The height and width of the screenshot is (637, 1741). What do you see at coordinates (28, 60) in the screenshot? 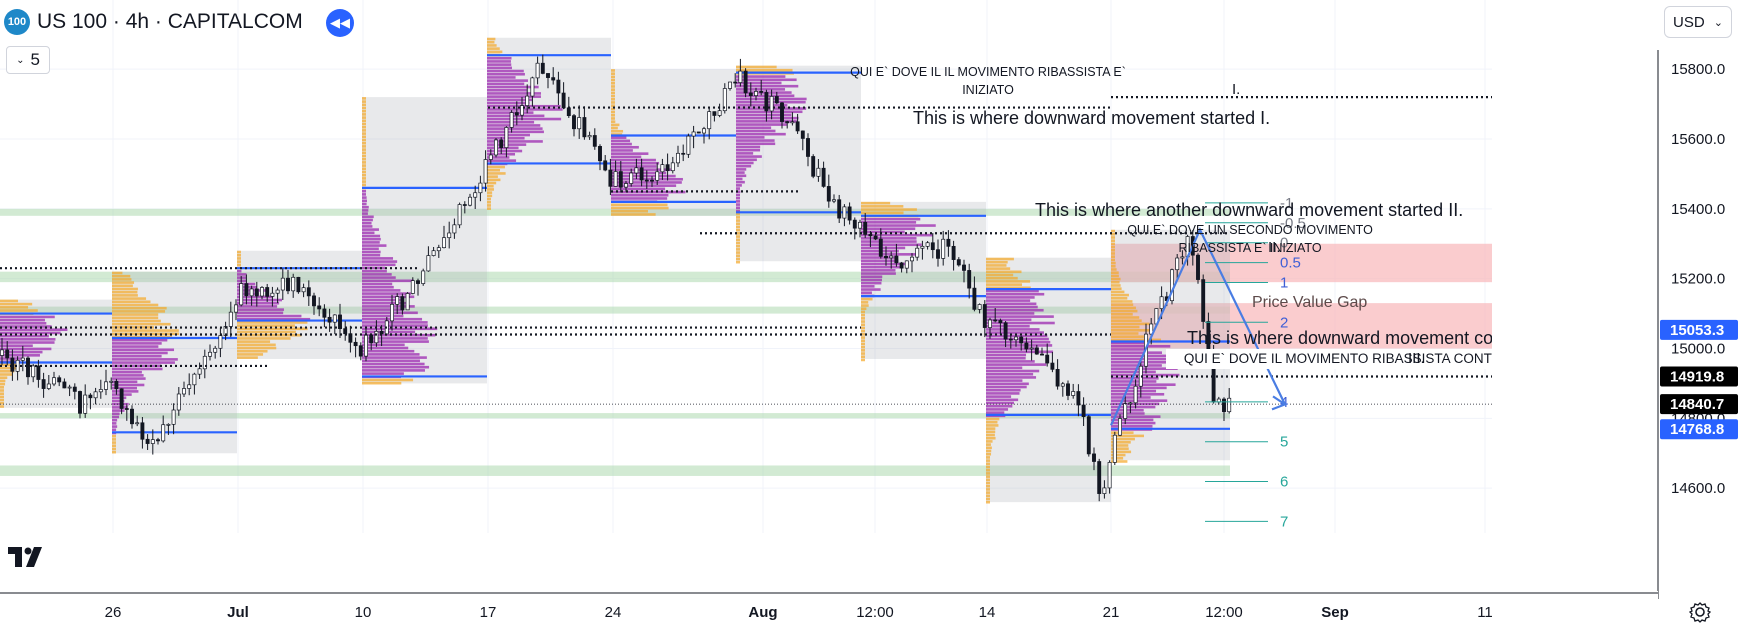
I see `interval-select: ⌄ 5` at bounding box center [28, 60].